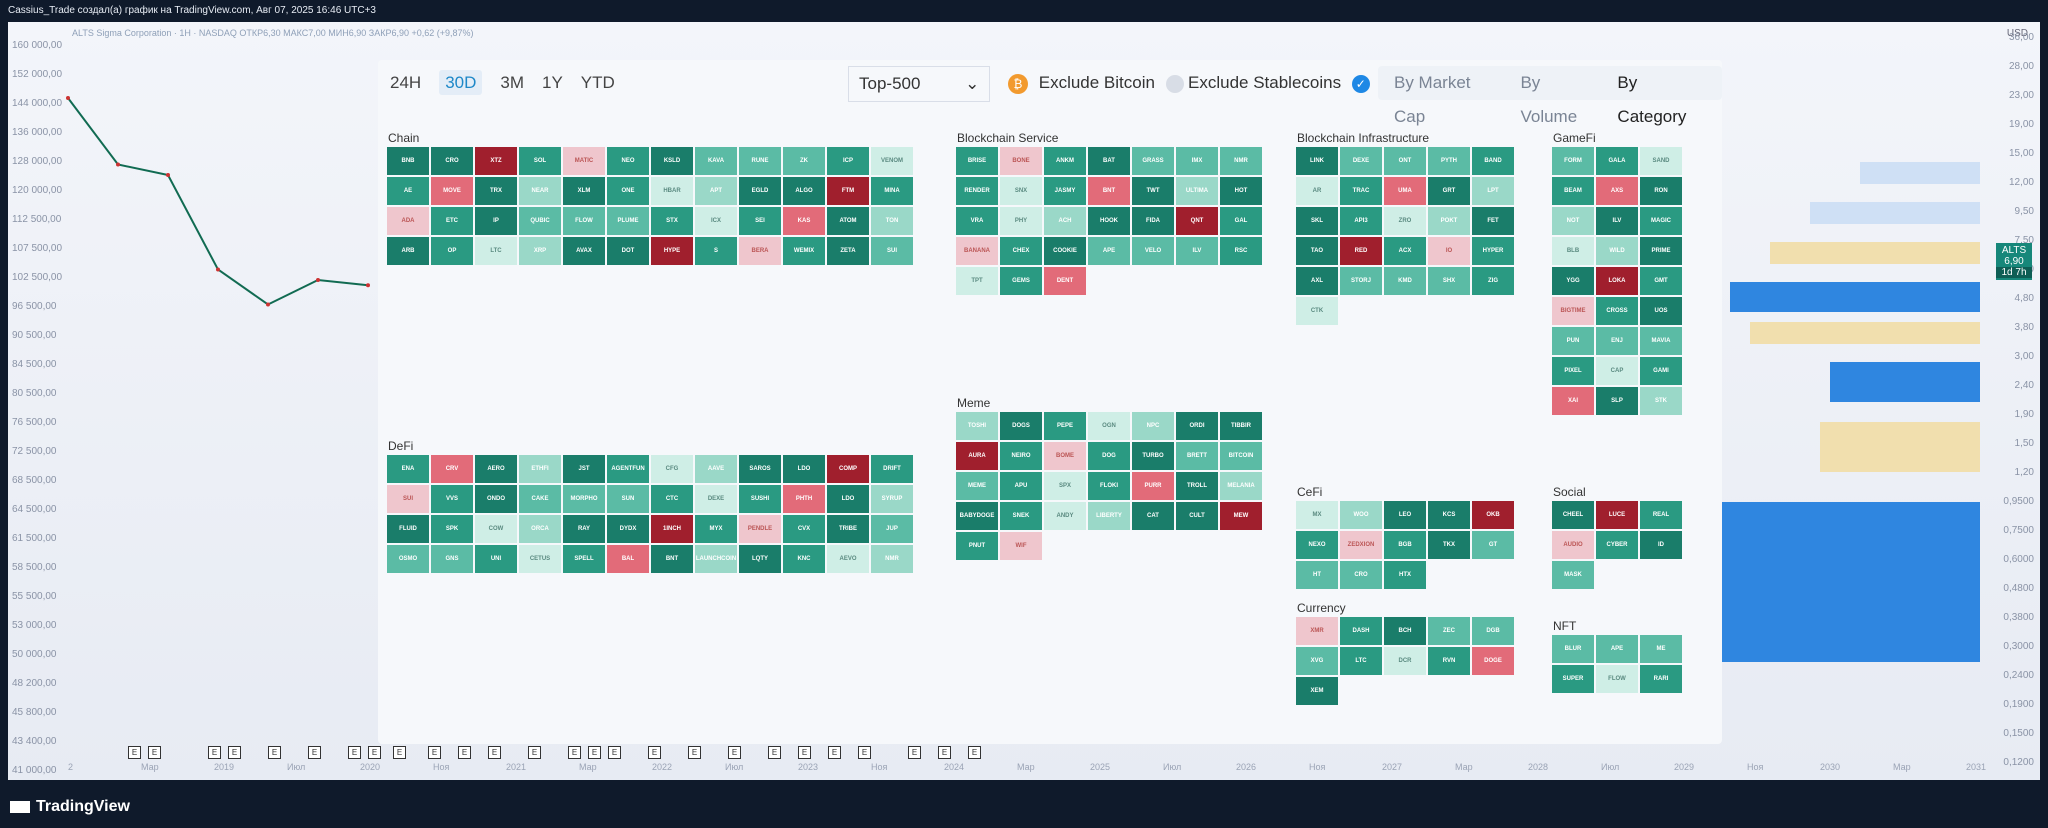 The height and width of the screenshot is (828, 2048). Describe the element at coordinates (1493, 545) in the screenshot. I see `coin-tile: GT` at that location.